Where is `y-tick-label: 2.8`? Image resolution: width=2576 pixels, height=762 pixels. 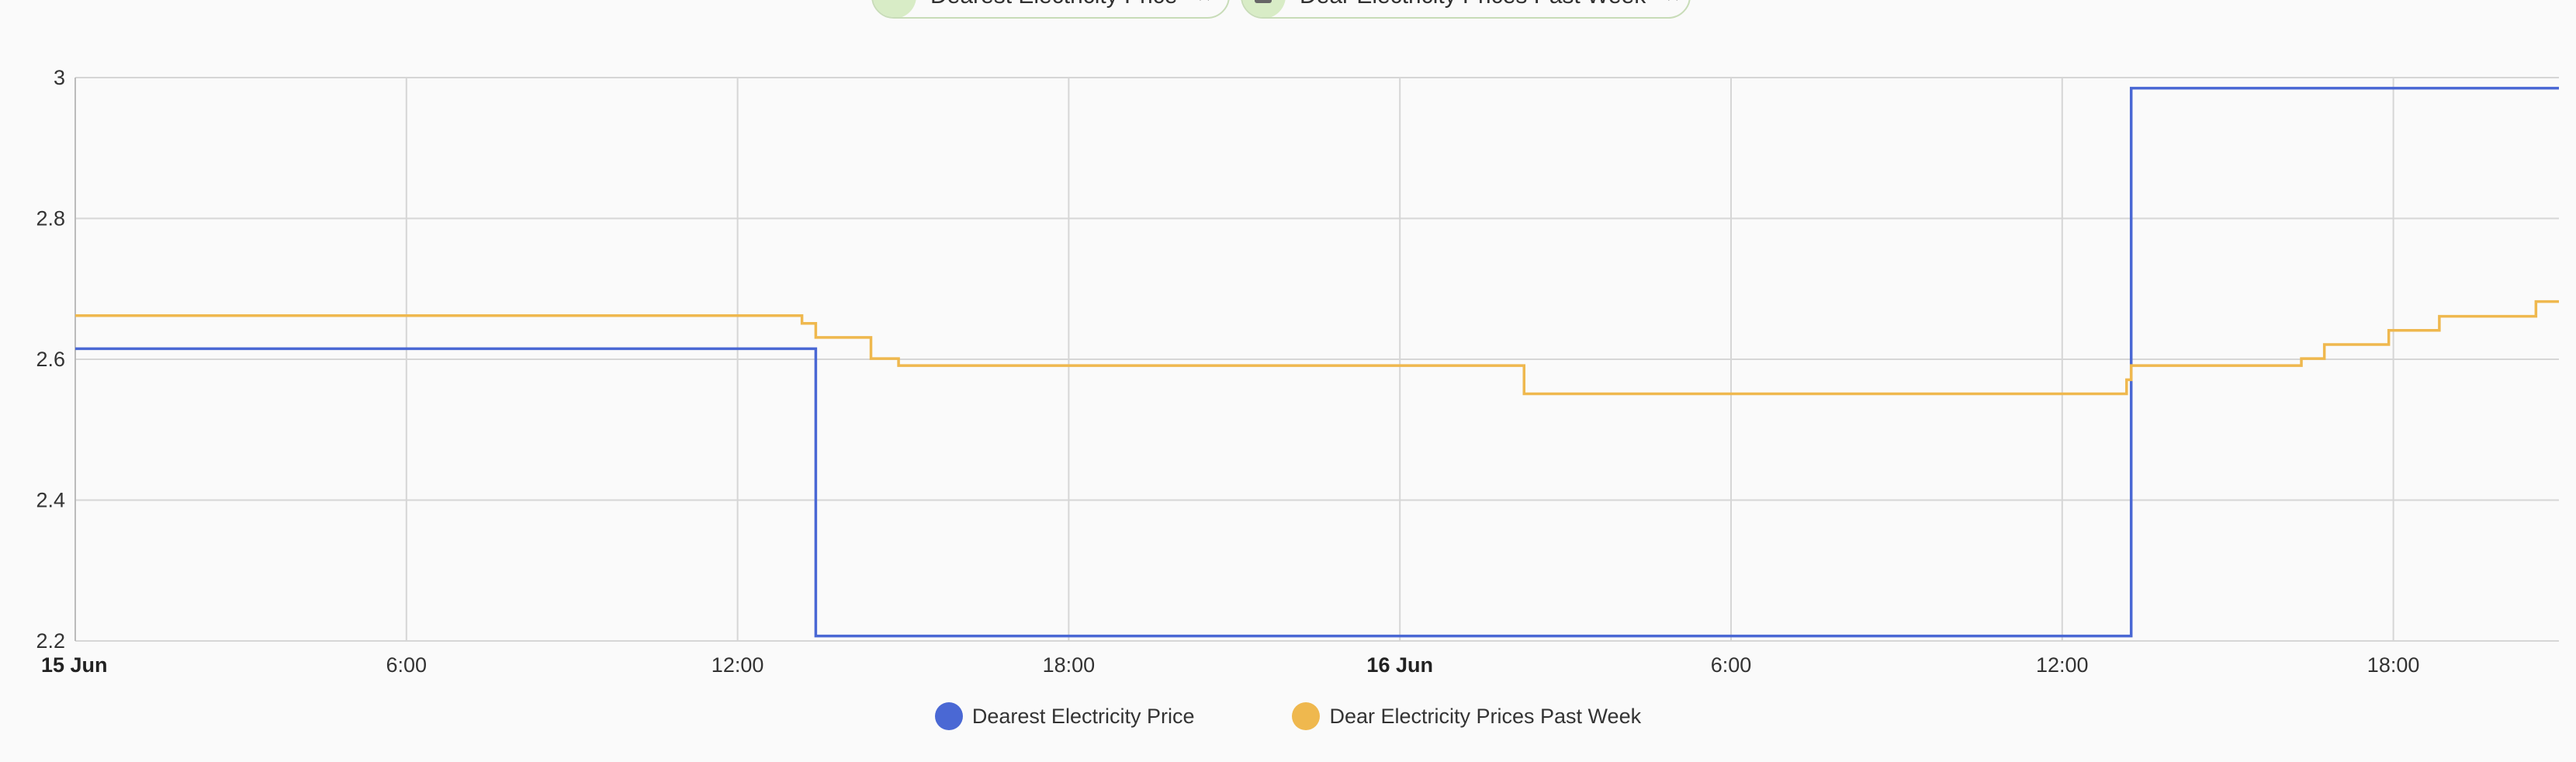
y-tick-label: 2.8 is located at coordinates (50, 219).